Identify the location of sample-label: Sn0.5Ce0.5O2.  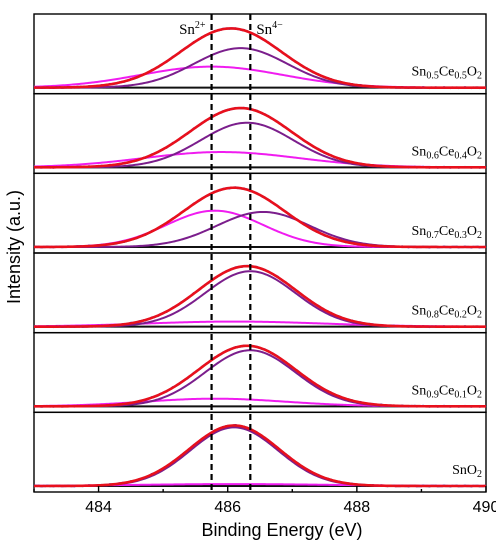
(447, 73).